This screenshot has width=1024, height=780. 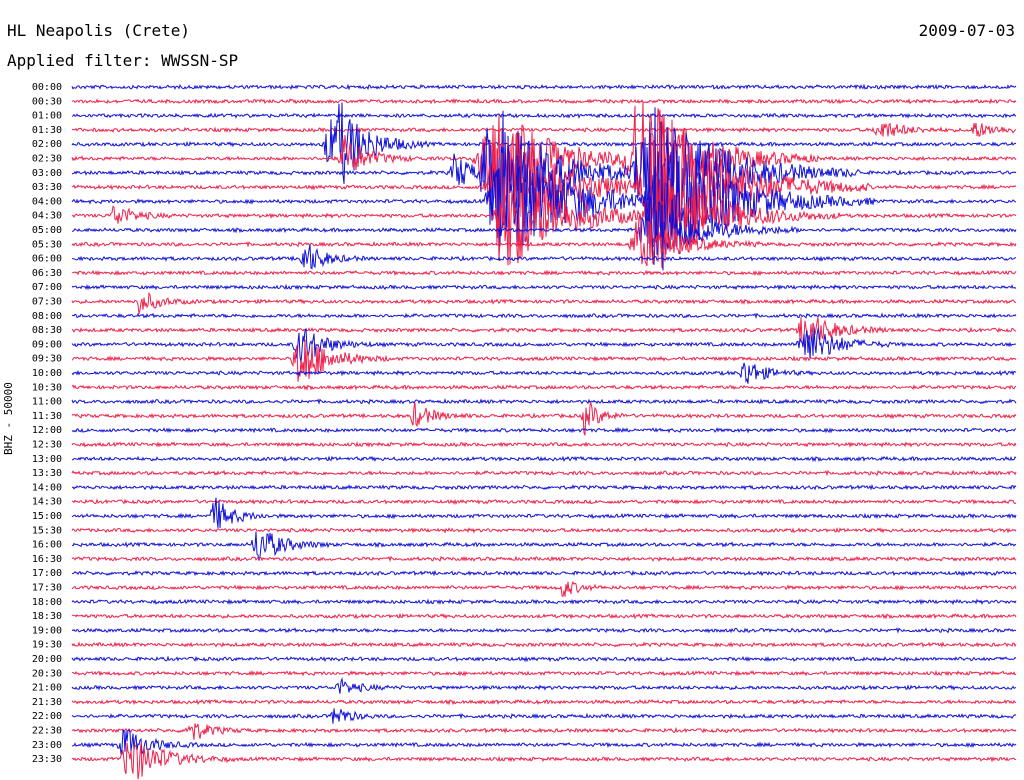 What do you see at coordinates (47, 630) in the screenshot?
I see `time-tick-label: 19:00` at bounding box center [47, 630].